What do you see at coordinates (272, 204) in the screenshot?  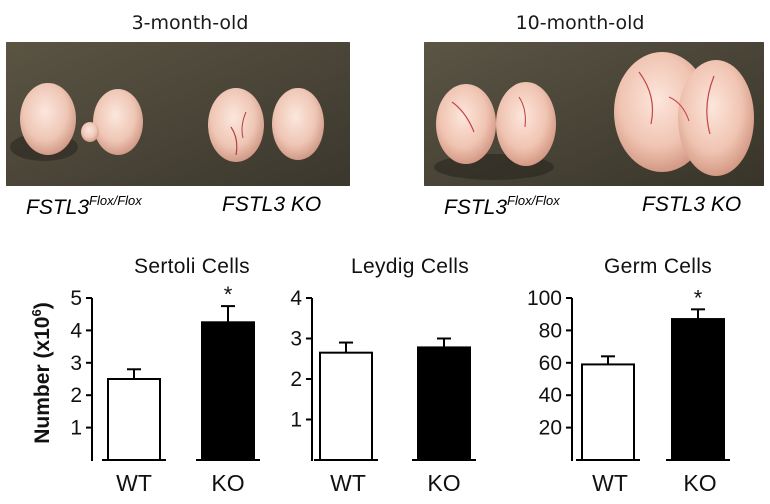 I see `label-ko-3-month: FSTL3 KO` at bounding box center [272, 204].